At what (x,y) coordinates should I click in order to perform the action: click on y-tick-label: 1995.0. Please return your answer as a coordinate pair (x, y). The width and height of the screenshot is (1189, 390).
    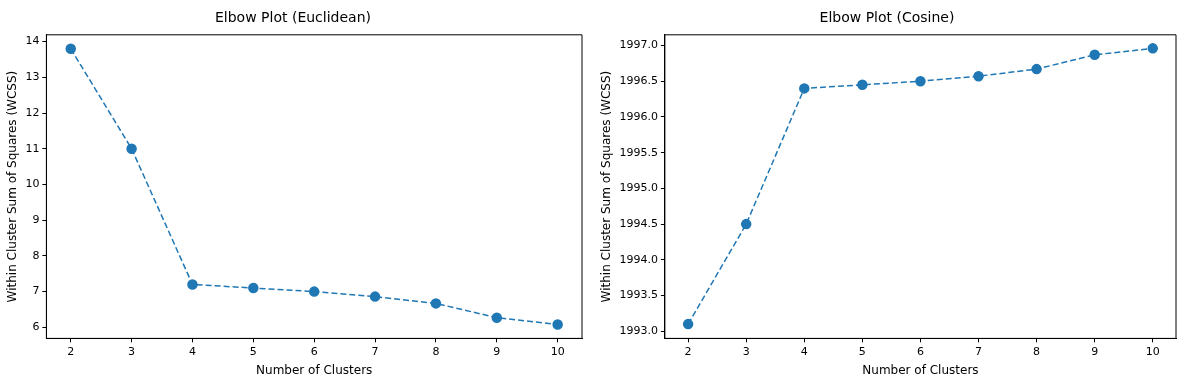
    Looking at the image, I should click on (638, 188).